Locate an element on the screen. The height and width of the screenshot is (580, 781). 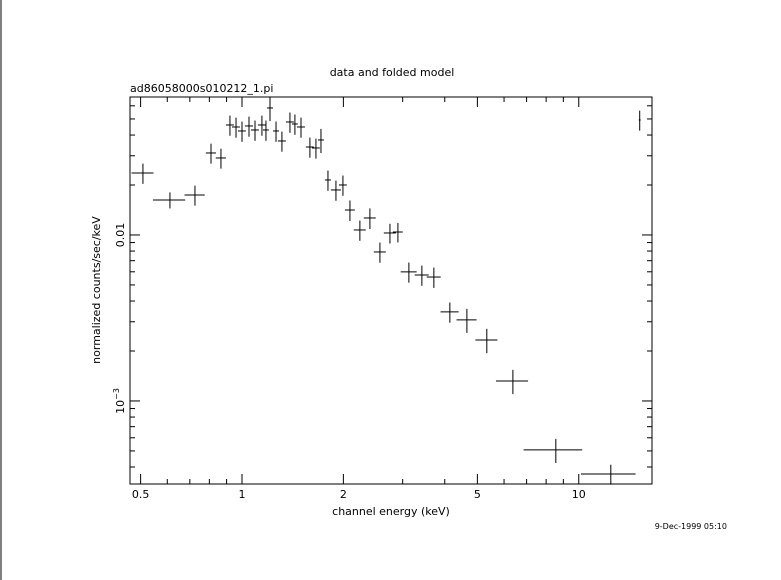
chart-title: data and folded model is located at coordinates (392, 72).